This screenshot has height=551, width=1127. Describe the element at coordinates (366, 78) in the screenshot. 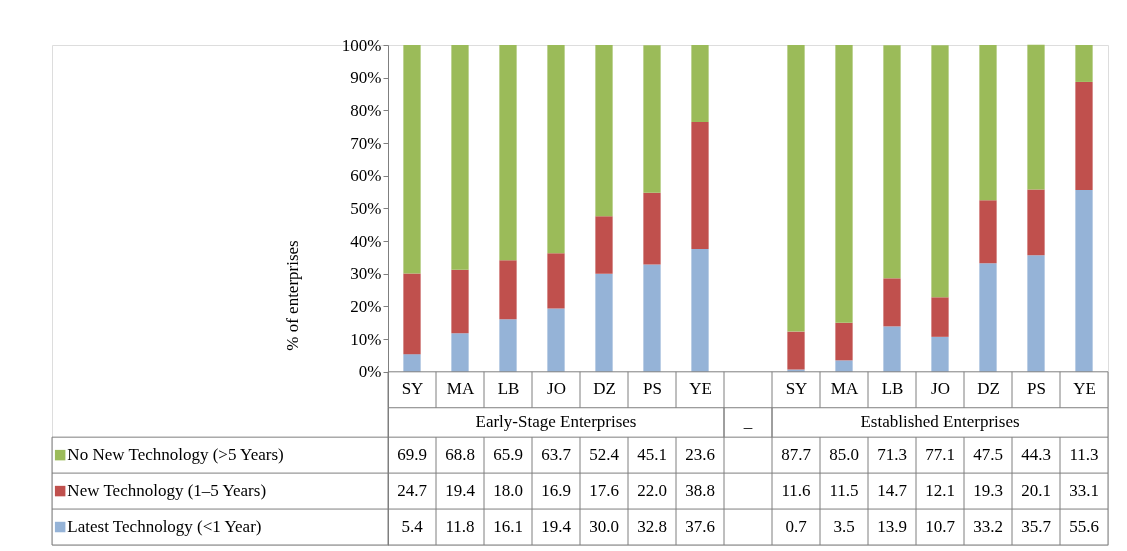

I see `y-tick-label: 90%` at that location.